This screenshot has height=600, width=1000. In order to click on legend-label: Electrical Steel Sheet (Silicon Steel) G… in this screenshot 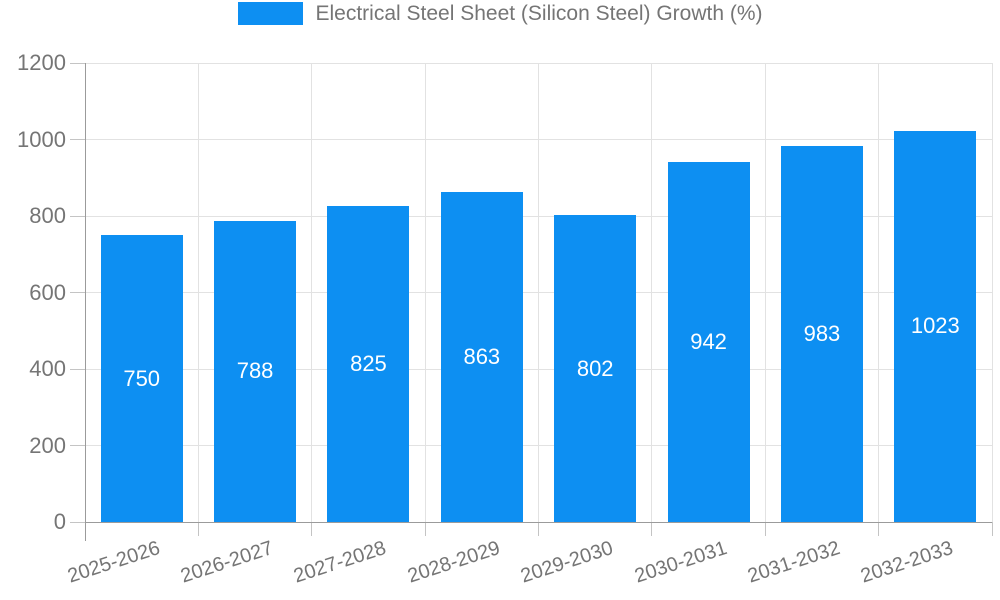, I will do `click(539, 13)`.